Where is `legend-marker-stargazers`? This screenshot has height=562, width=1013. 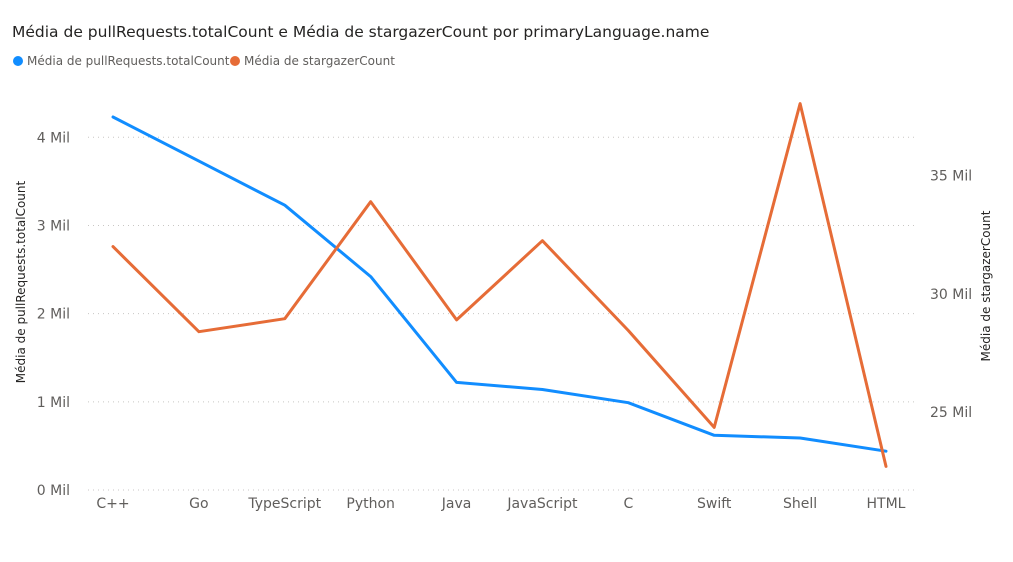
legend-marker-stargazers is located at coordinates (235, 61).